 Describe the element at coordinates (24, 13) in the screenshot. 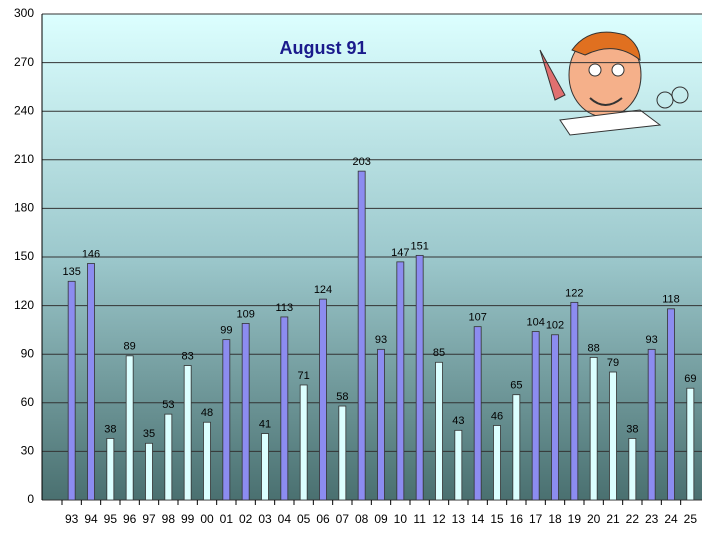

I see `y-tick-label: 300` at that location.